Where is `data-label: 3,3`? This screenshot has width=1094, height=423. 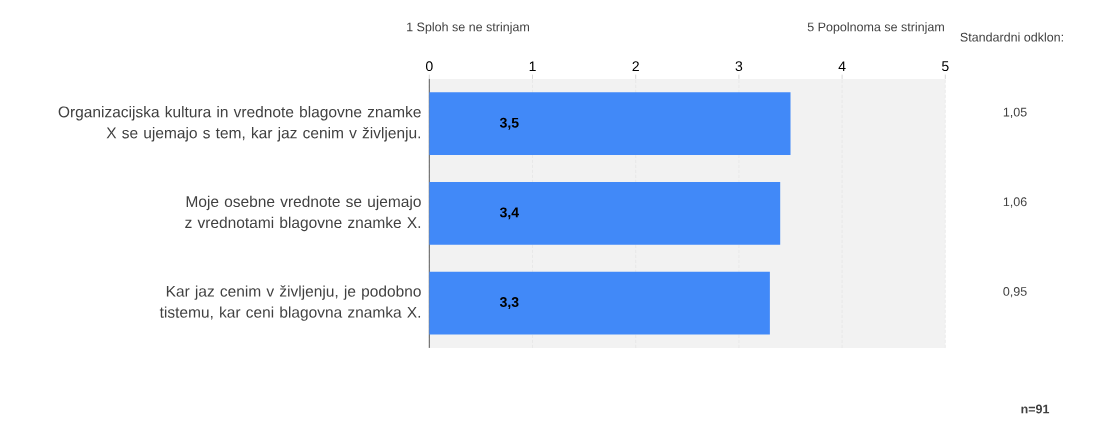 data-label: 3,3 is located at coordinates (509, 303).